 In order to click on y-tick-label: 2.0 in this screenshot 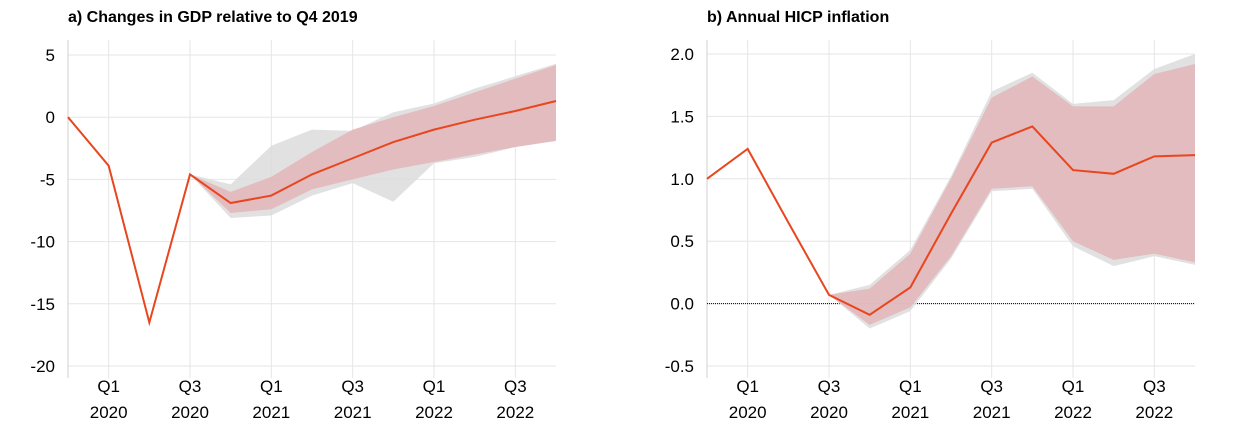, I will do `click(682, 54)`.